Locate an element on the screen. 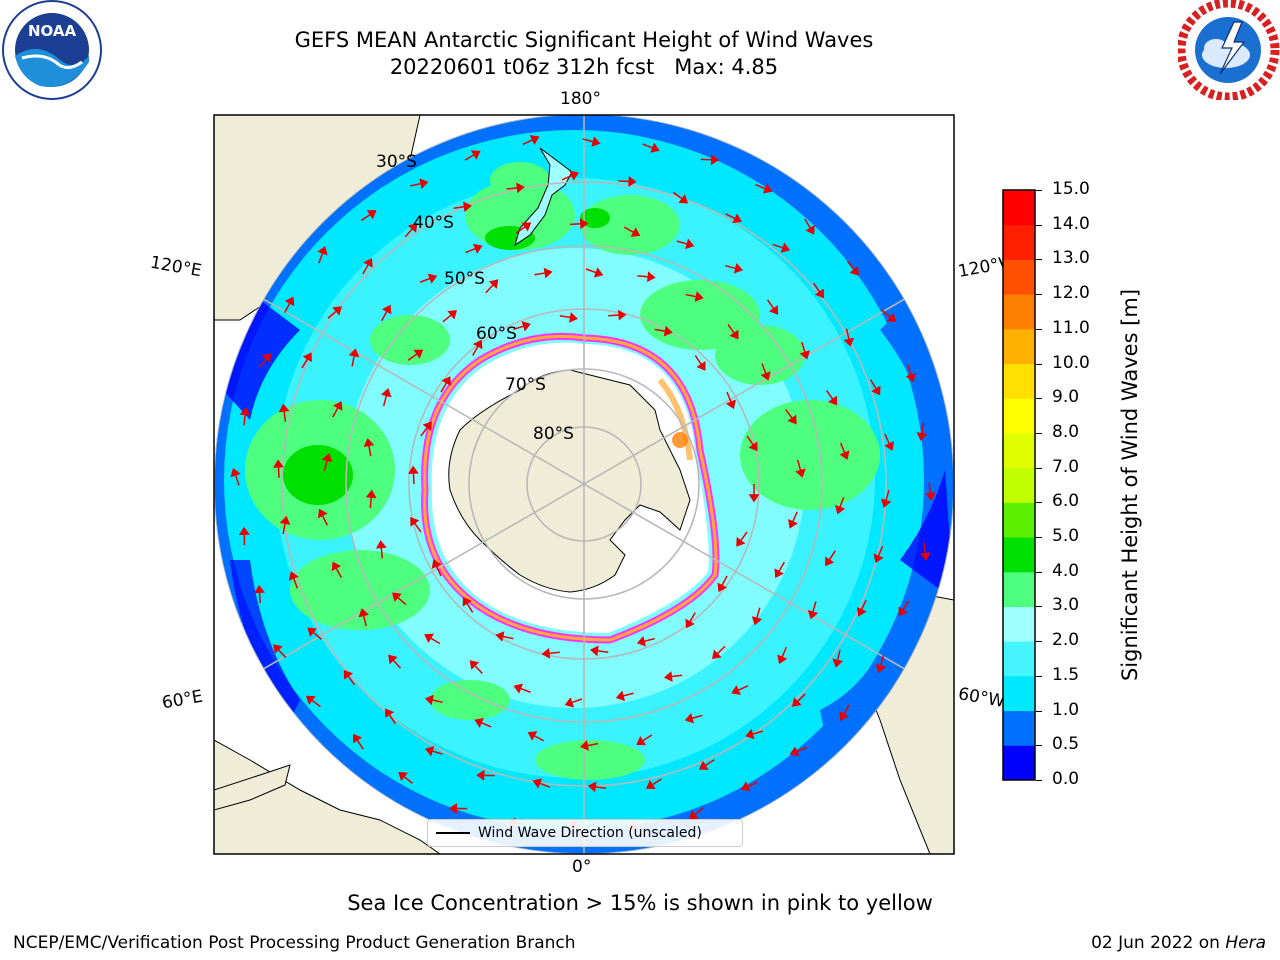 Image resolution: width=1280 pixels, height=960 pixels. colorbar-tick-label: 5.0 is located at coordinates (1066, 536).